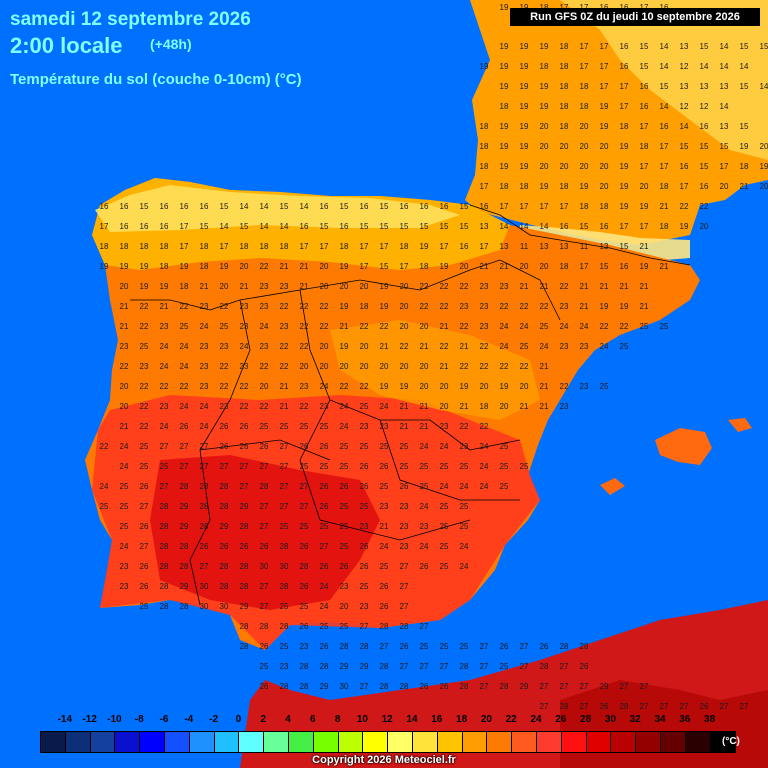  What do you see at coordinates (511, 719) in the screenshot?
I see `legend-label: 22` at bounding box center [511, 719].